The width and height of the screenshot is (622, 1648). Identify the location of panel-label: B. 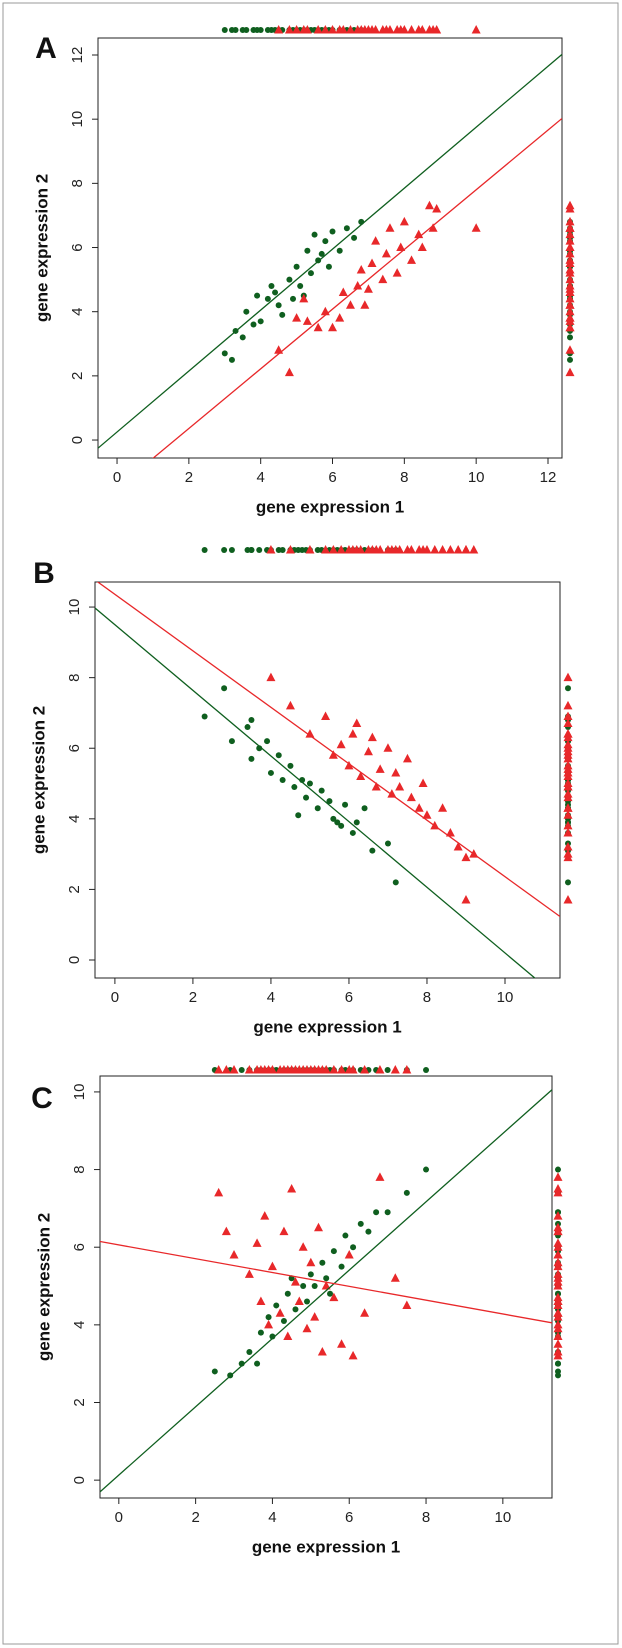
(44, 573).